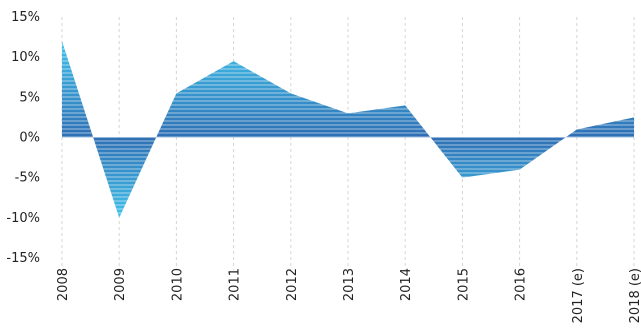 This screenshot has height=335, width=641. I want to click on x-tick-label: 2014, so click(406, 284).